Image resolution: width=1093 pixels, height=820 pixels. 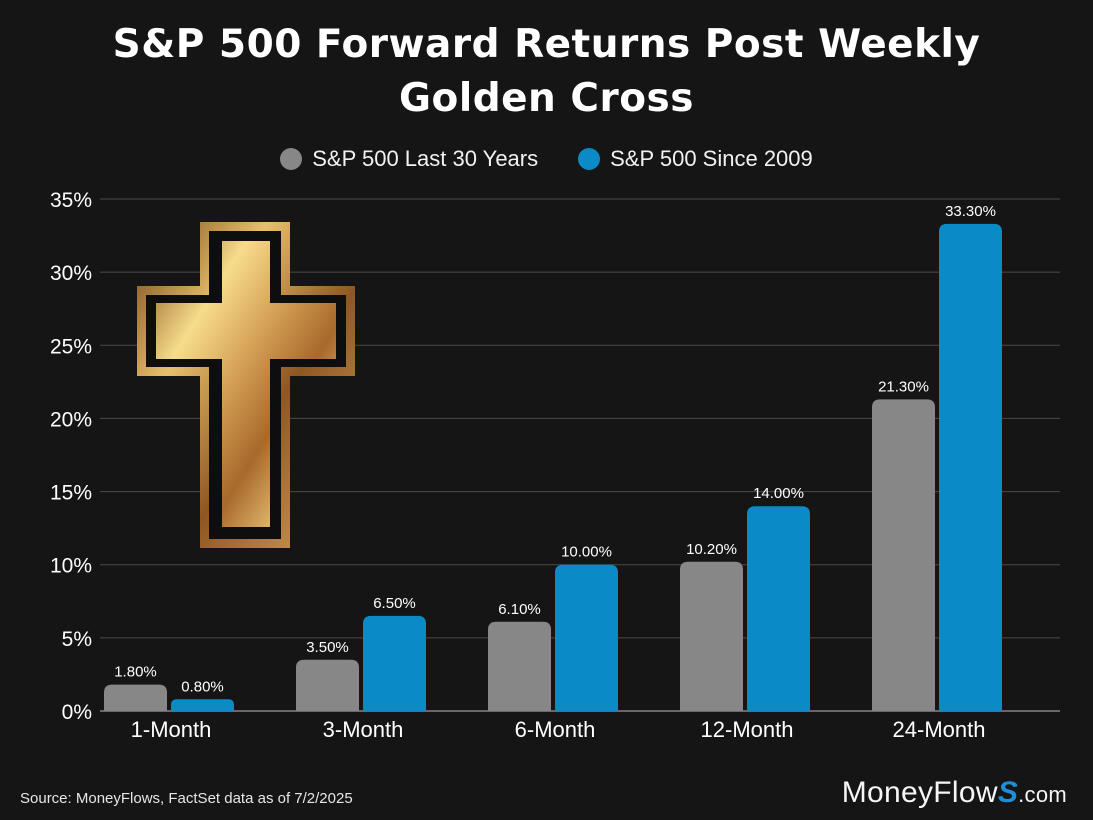 What do you see at coordinates (425, 158) in the screenshot?
I see `legend-label-series-1: S&P 500 Last 30 Years` at bounding box center [425, 158].